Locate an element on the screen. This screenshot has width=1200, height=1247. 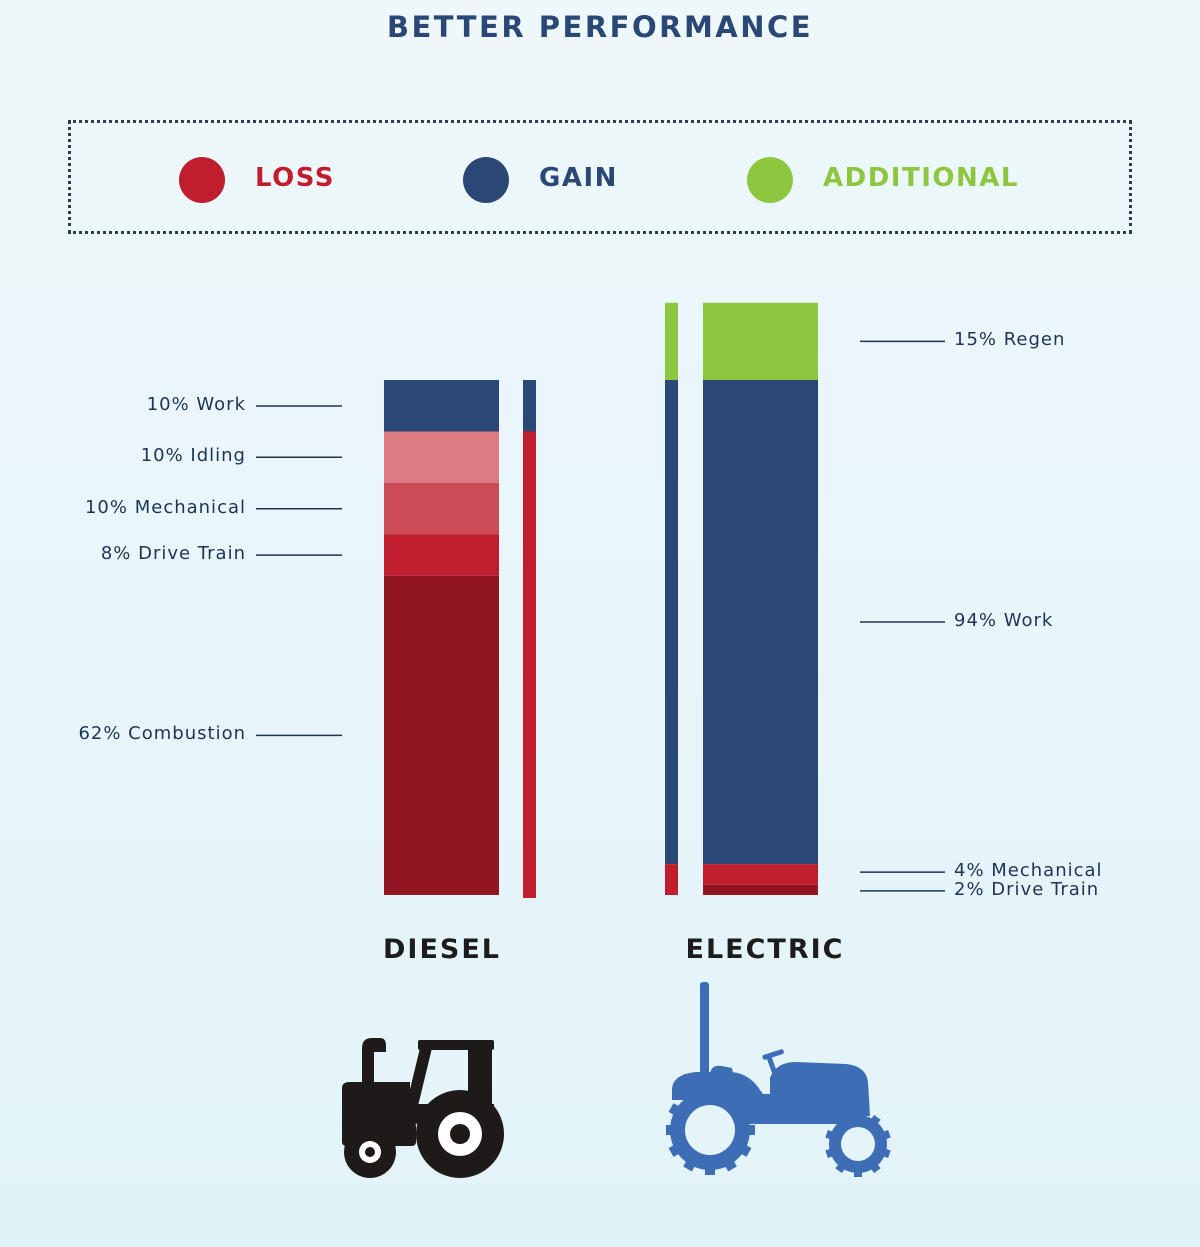
legend: LOSS GAIN ADDITIONAL is located at coordinates (600, 177).